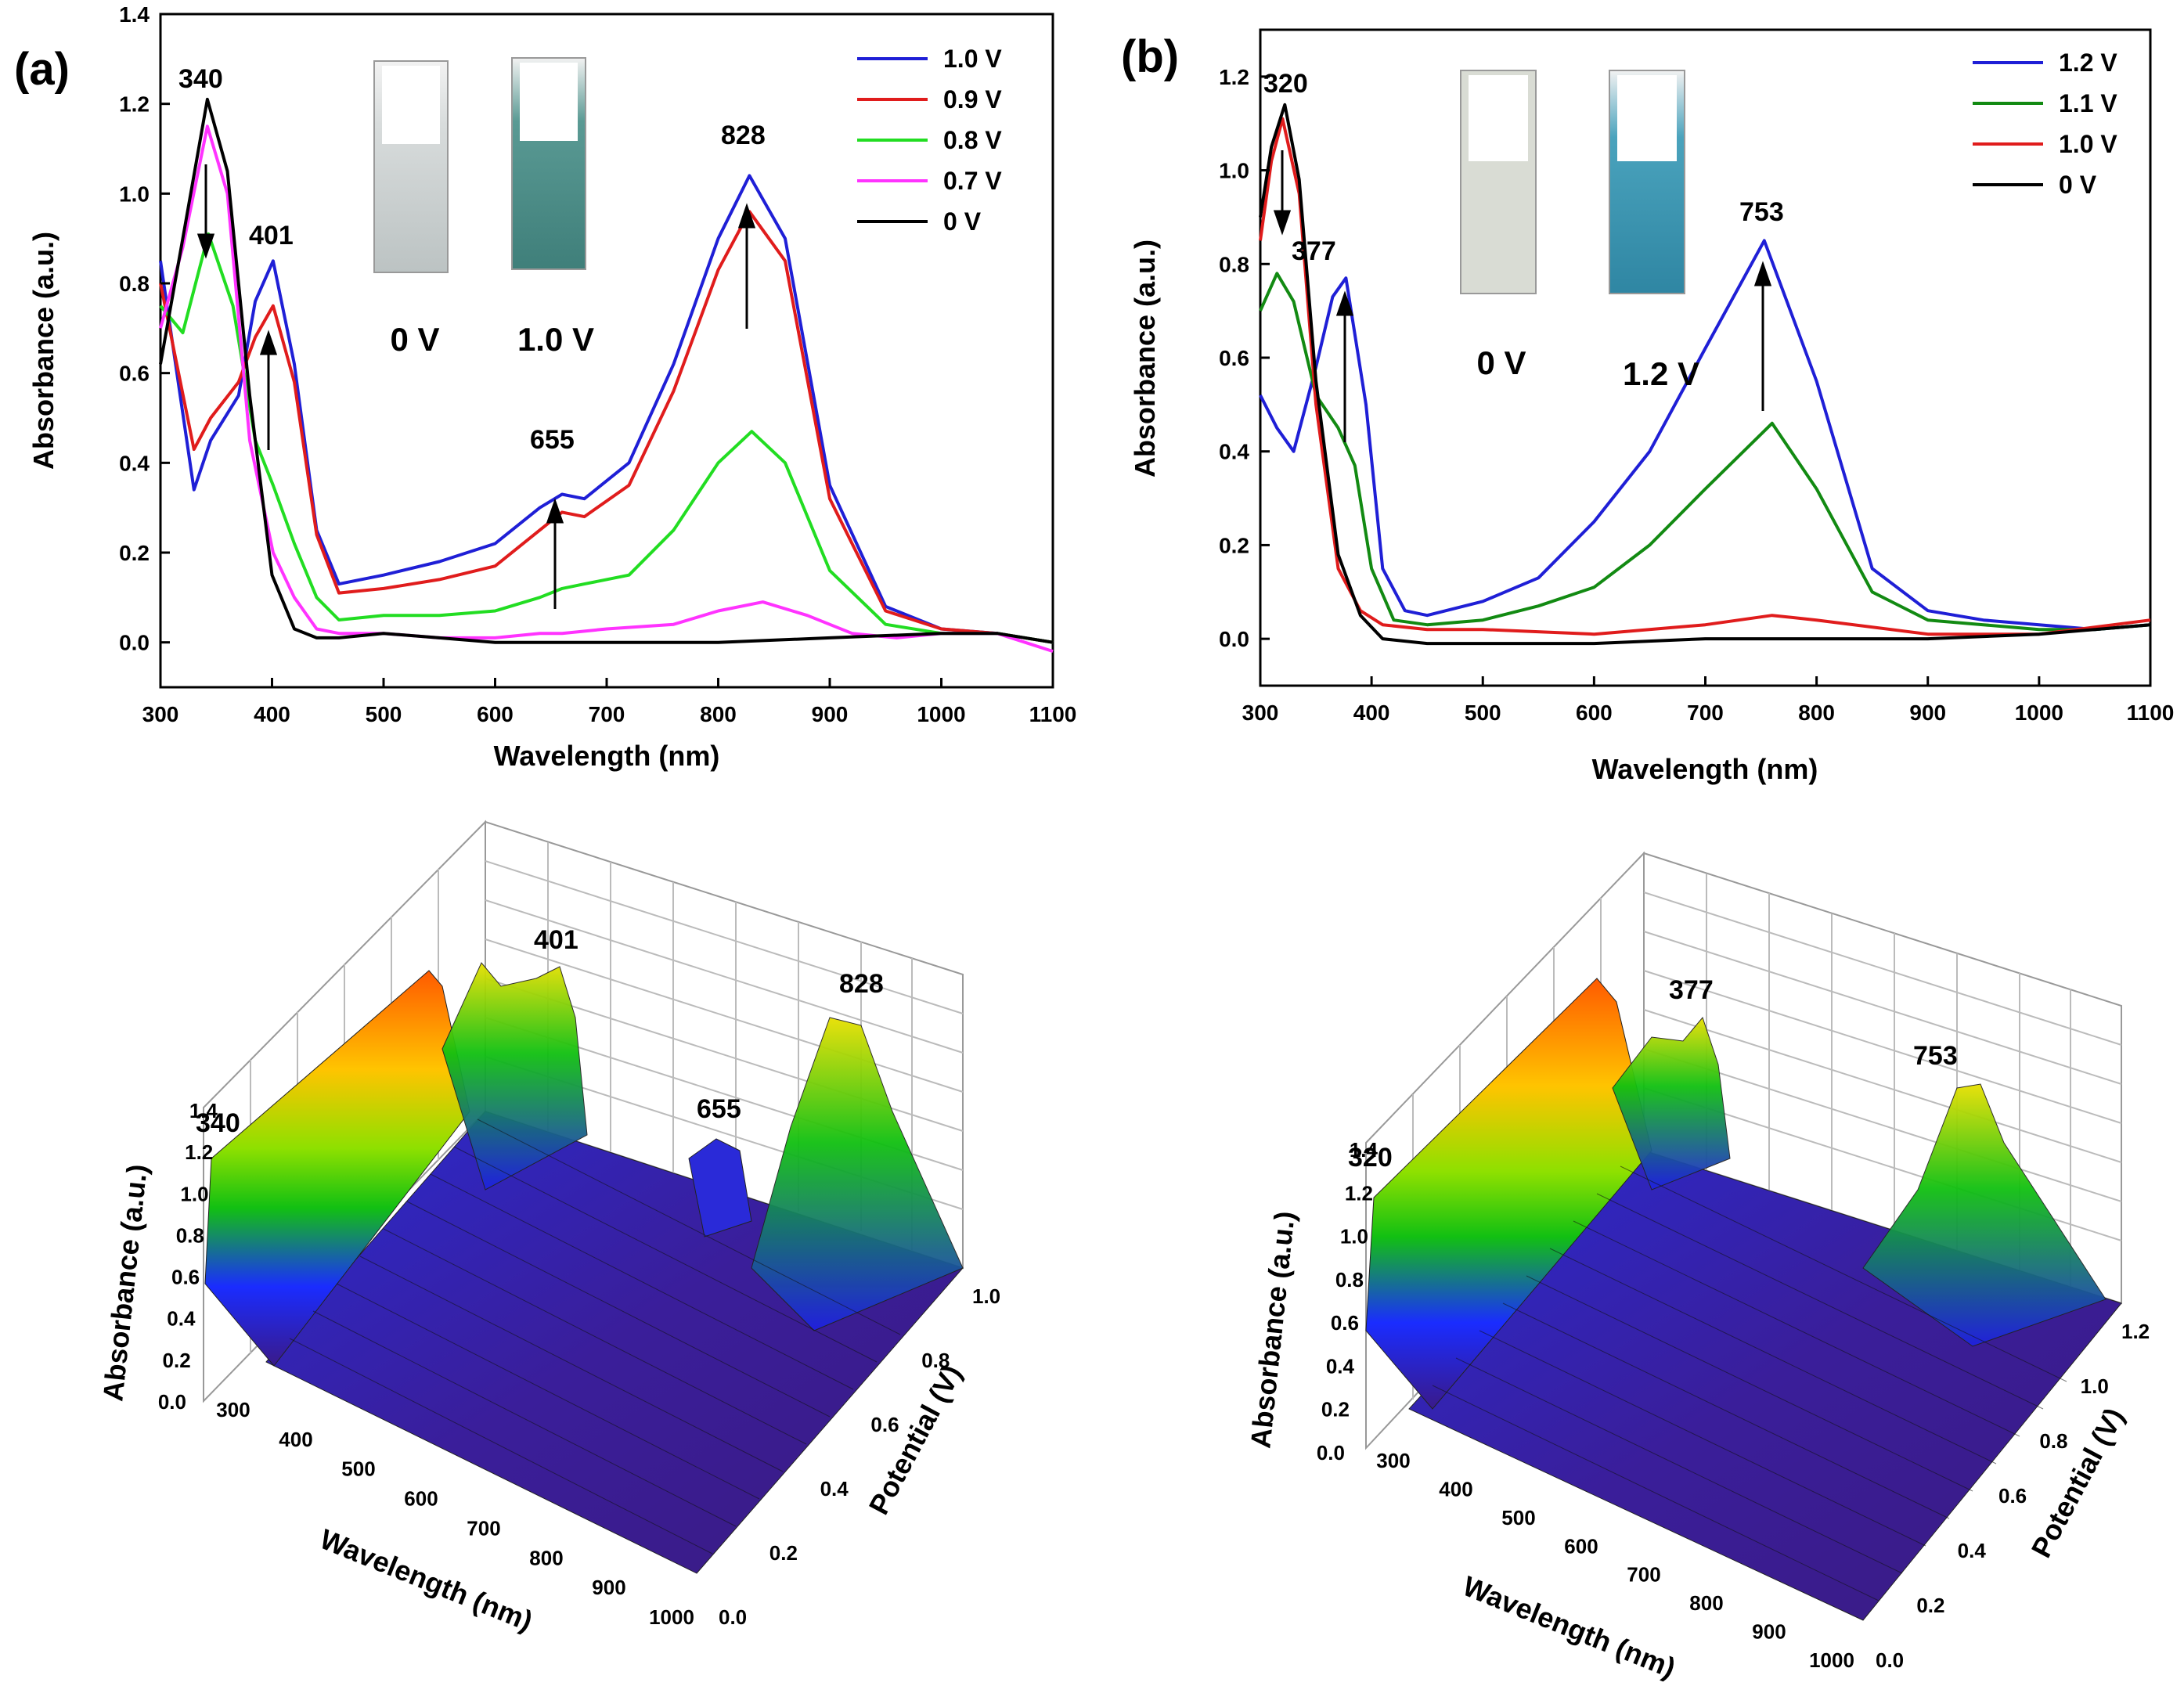  What do you see at coordinates (1522, 296) in the screenshot?
I see `panel-b-arrows` at bounding box center [1522, 296].